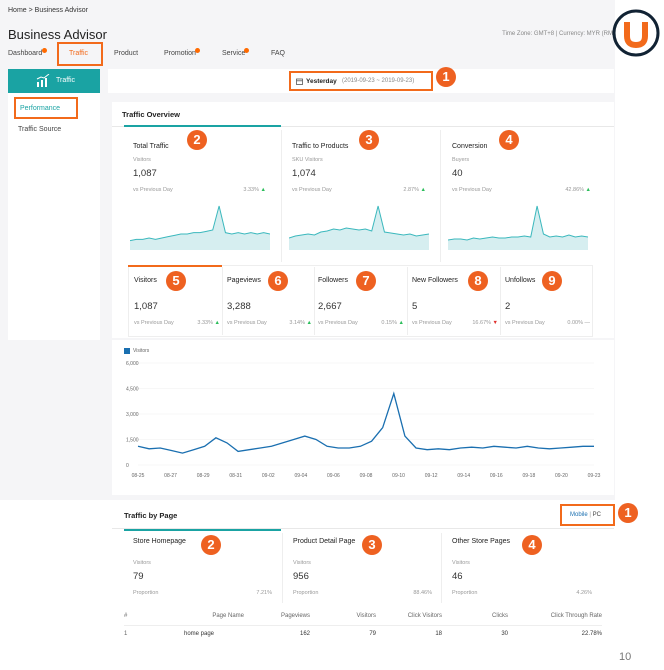  I want to click on overview-card-compare: vs Previous Day, so click(312, 190).